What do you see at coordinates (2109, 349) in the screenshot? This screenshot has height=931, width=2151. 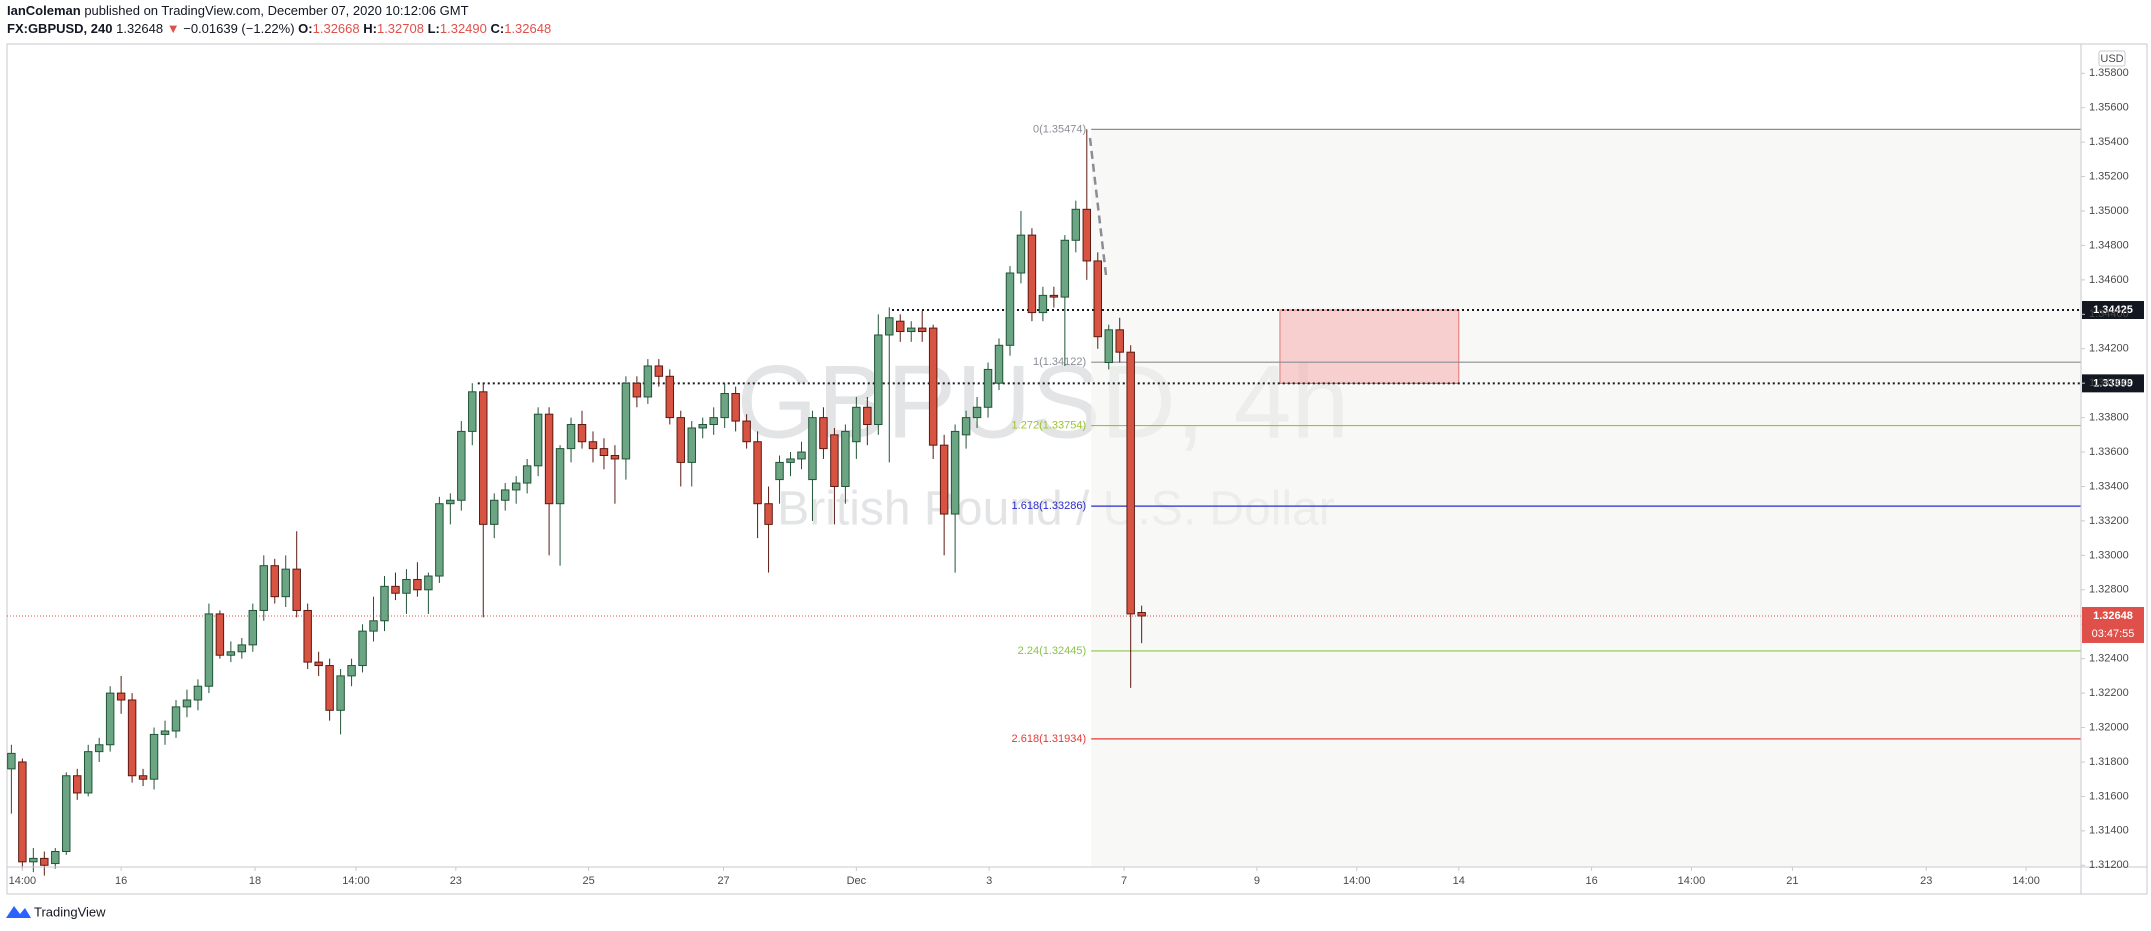 I see `y-tick-label: 1.34200` at bounding box center [2109, 349].